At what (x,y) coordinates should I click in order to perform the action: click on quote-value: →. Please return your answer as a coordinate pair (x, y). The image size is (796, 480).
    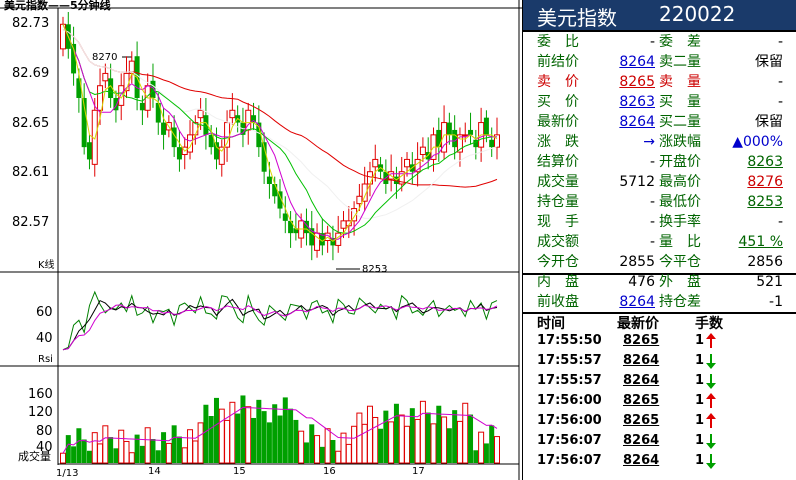
    Looking at the image, I should click on (649, 142).